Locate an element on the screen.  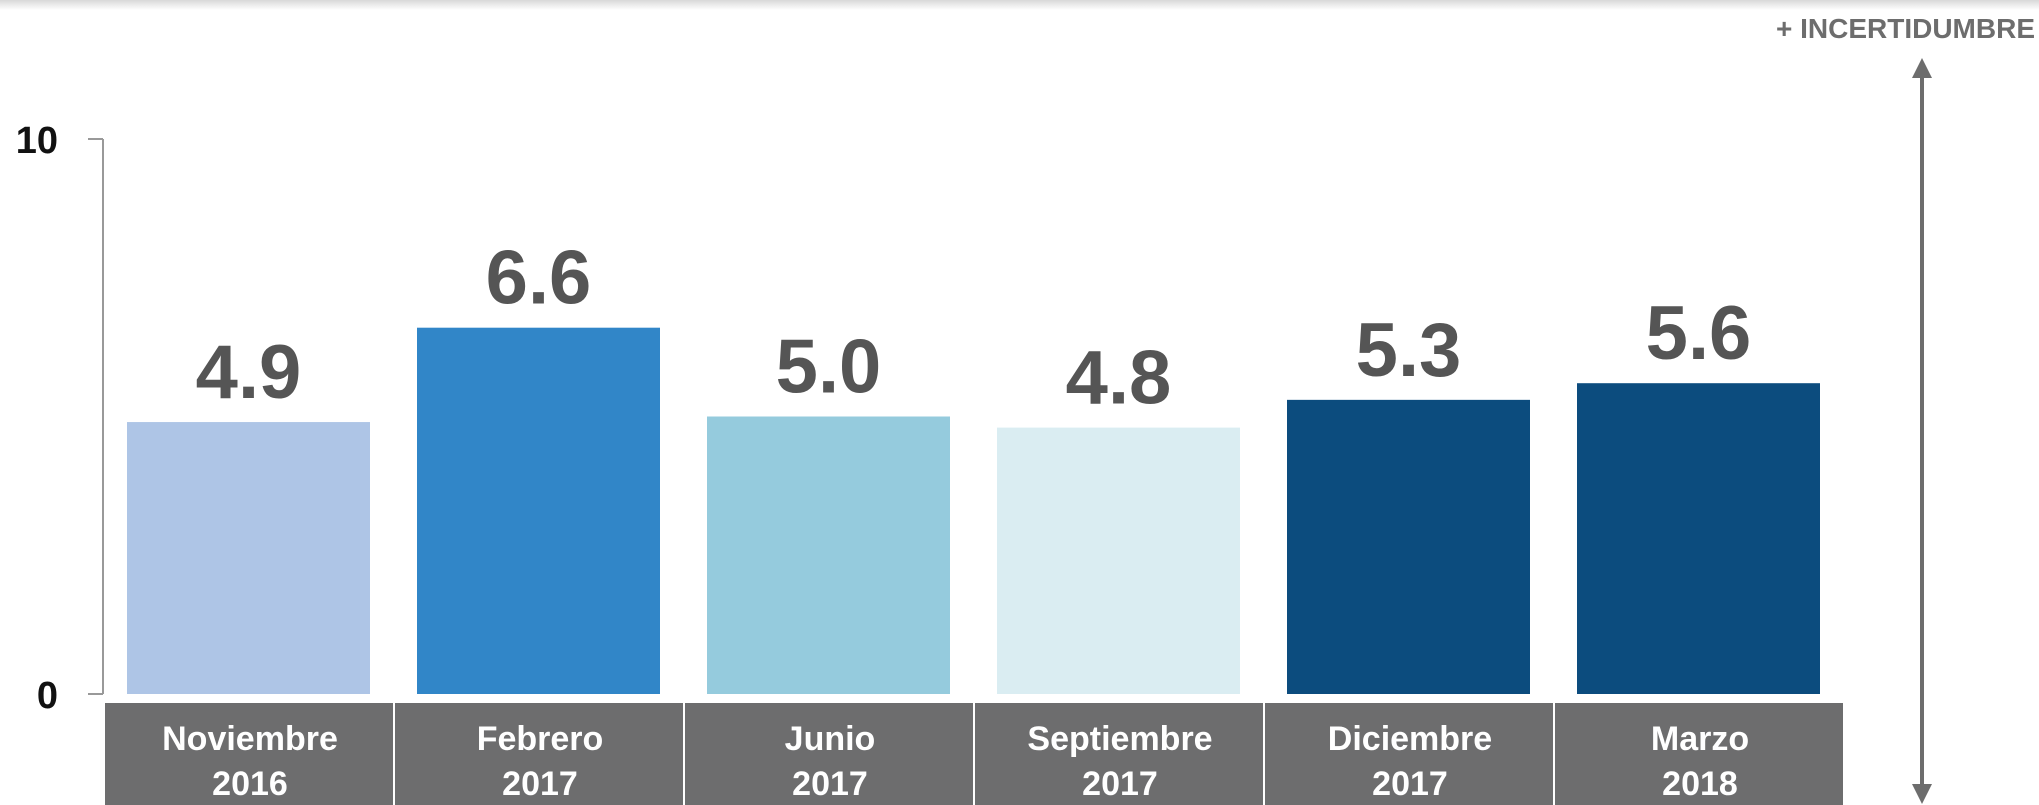
annotation: + INCERTIDUMBRE is located at coordinates (1905, 28).